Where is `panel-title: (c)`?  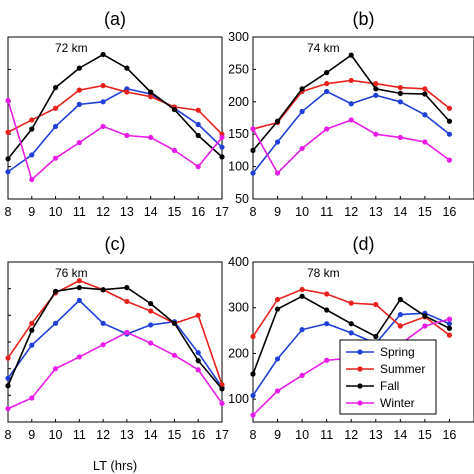
panel-title: (c) is located at coordinates (115, 244).